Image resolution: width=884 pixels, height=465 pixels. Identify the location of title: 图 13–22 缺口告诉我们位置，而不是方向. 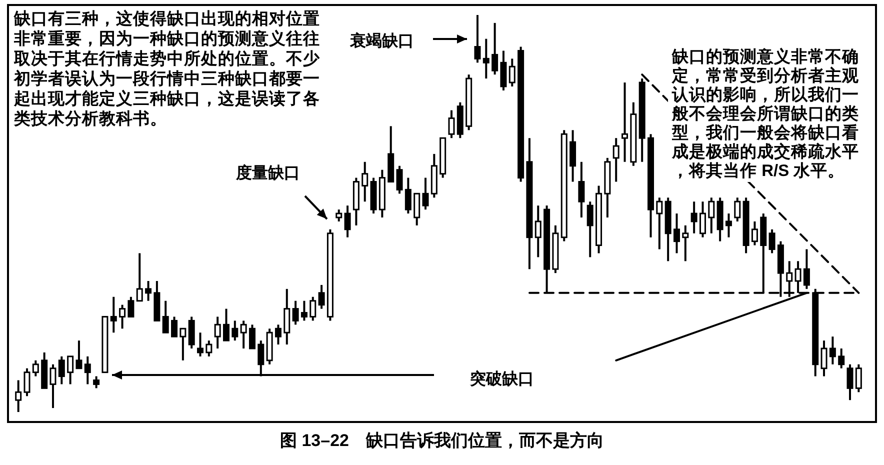
(442, 440).